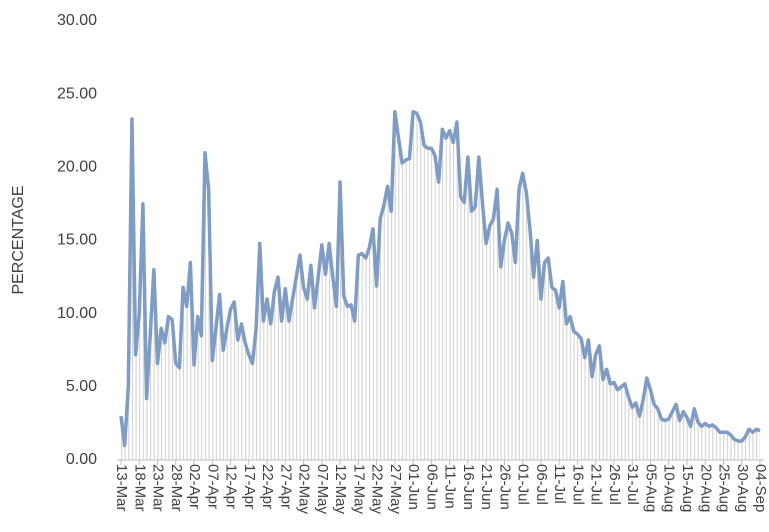 The image size is (769, 532). I want to click on x-tick-label: 28-Mar, so click(176, 488).